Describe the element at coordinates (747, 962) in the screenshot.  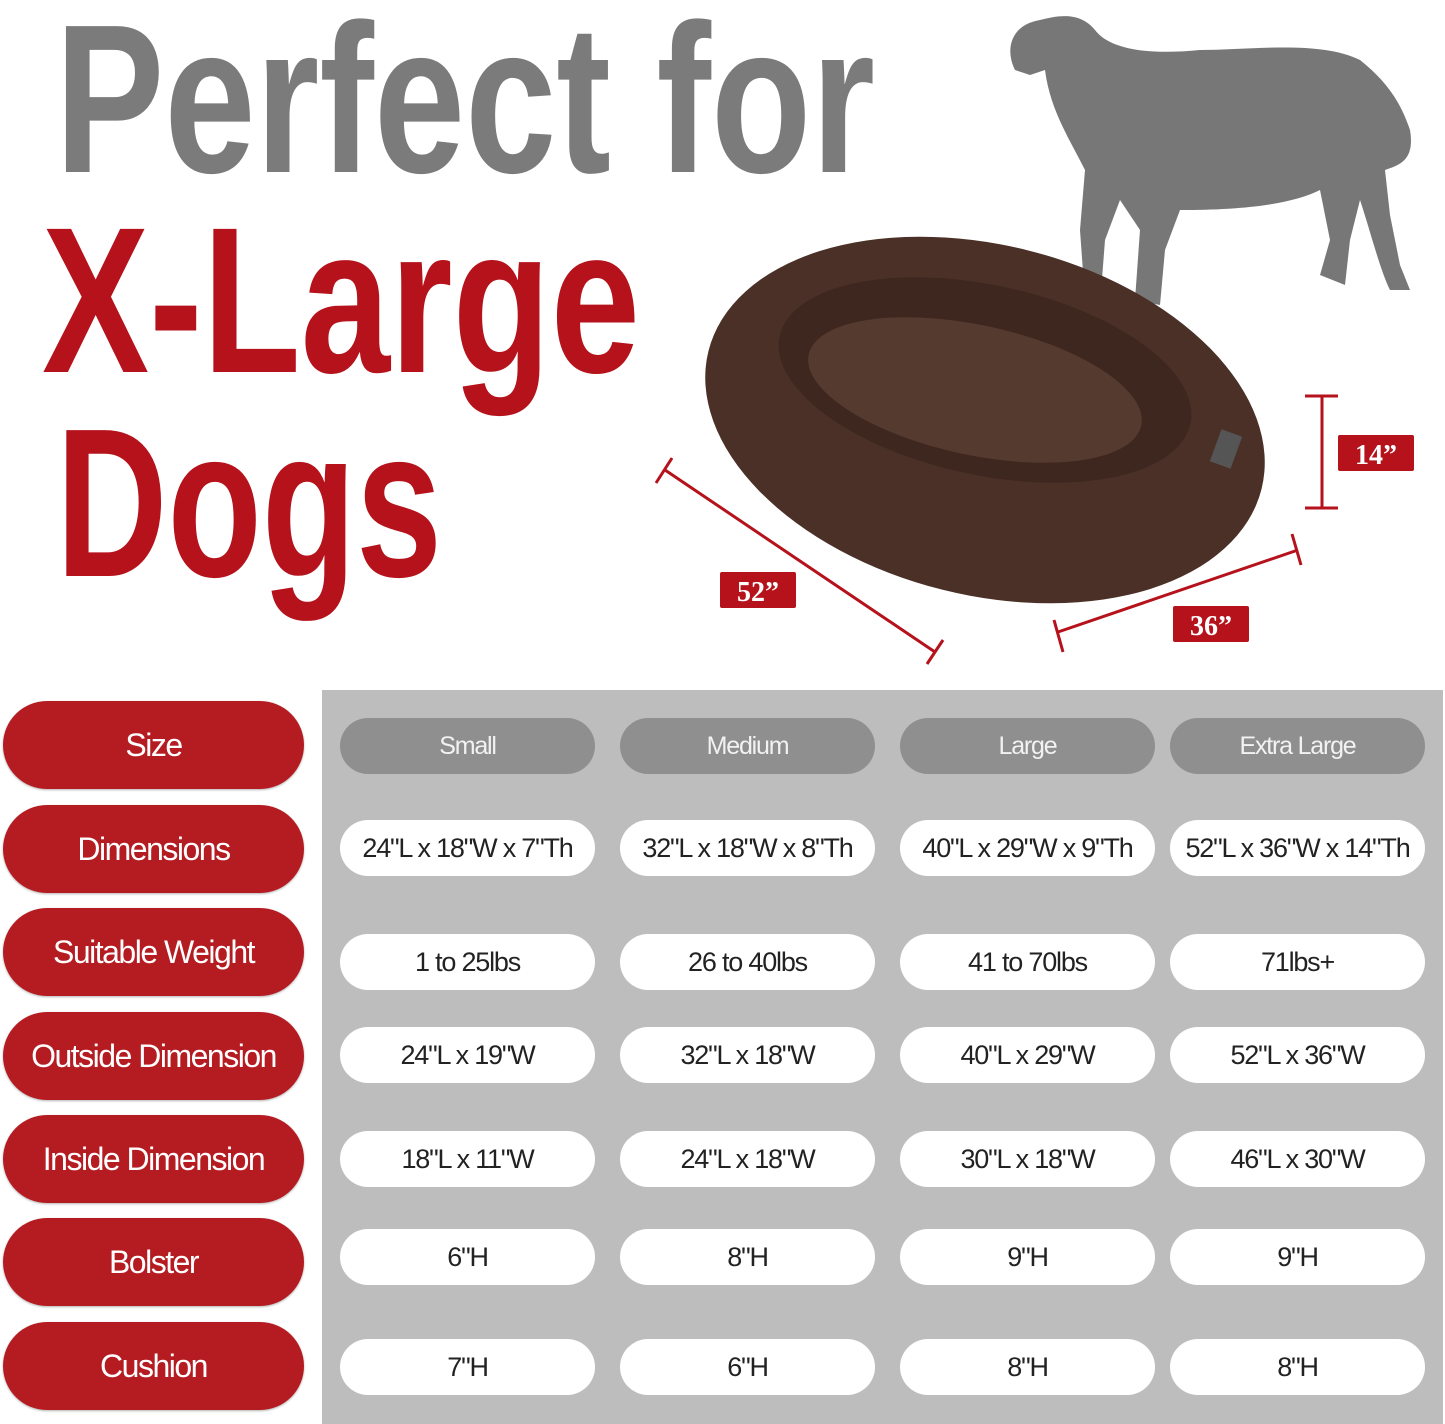
I see `table-cell: 26 to 40lbs` at that location.